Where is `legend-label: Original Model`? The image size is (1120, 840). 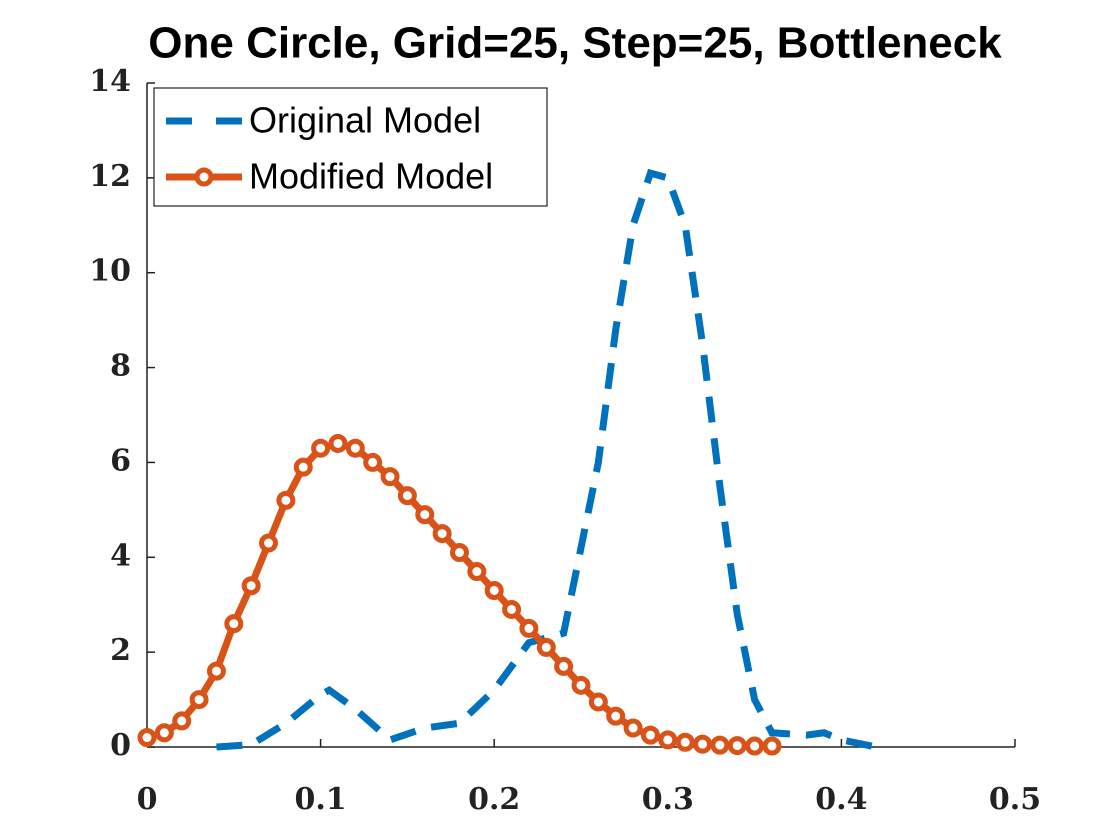 legend-label: Original Model is located at coordinates (365, 120).